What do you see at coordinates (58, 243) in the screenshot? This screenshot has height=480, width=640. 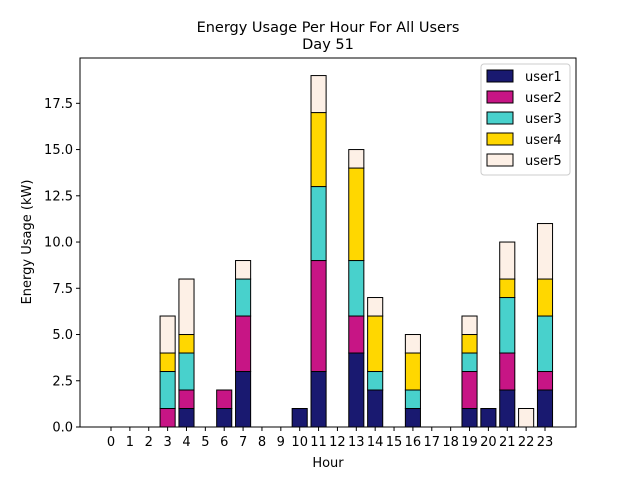 I see `y-tick-label: 10.0` at bounding box center [58, 243].